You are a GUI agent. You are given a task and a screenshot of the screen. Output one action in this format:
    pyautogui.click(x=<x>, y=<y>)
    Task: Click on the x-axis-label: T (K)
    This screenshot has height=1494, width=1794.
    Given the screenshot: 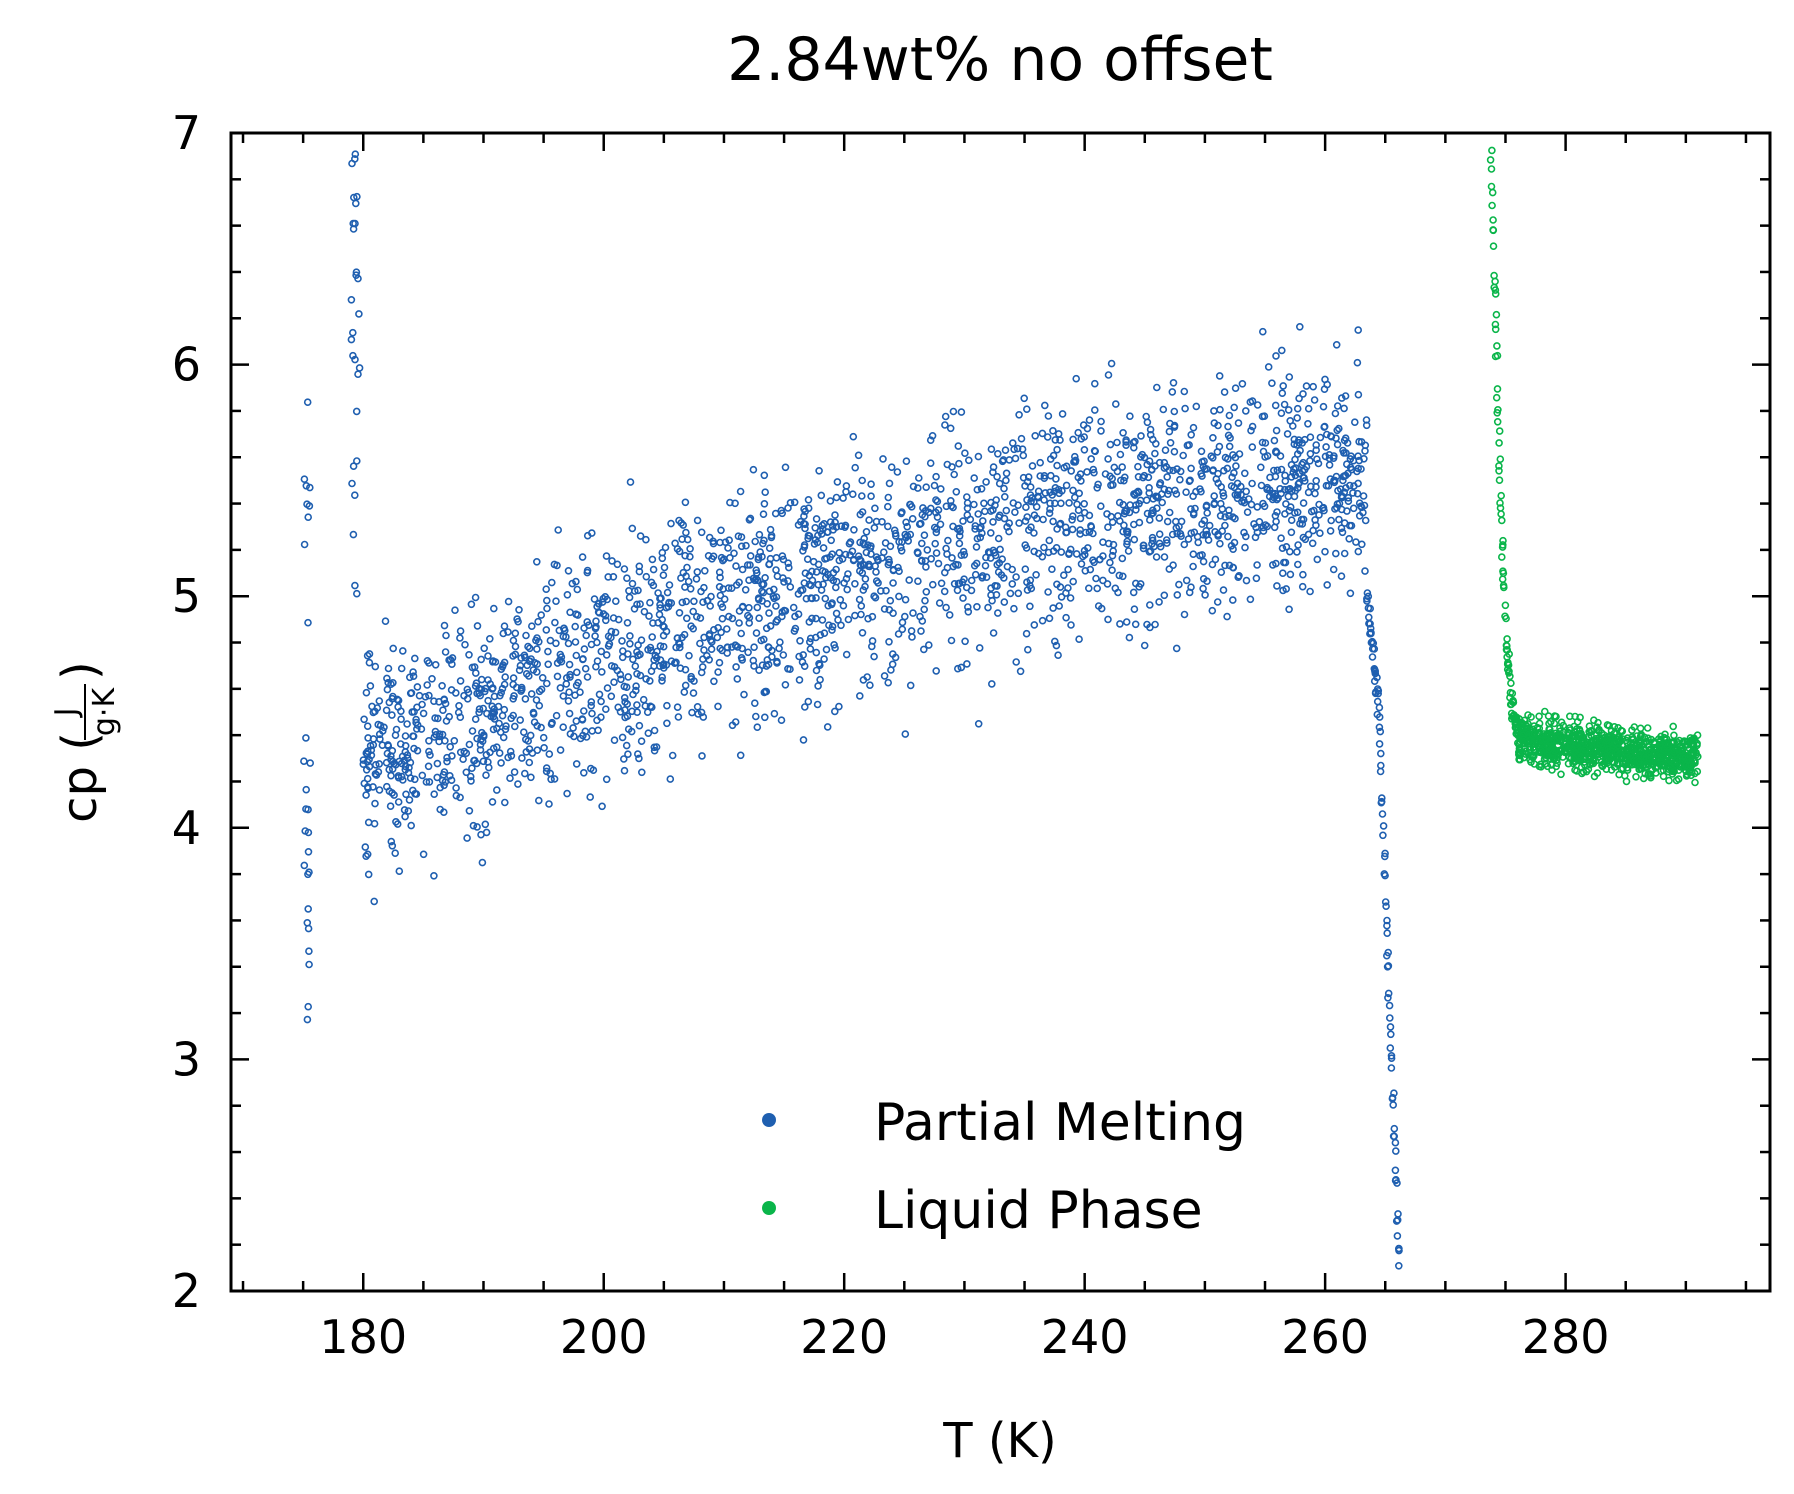 What is the action you would take?
    pyautogui.click(x=999, y=1441)
    